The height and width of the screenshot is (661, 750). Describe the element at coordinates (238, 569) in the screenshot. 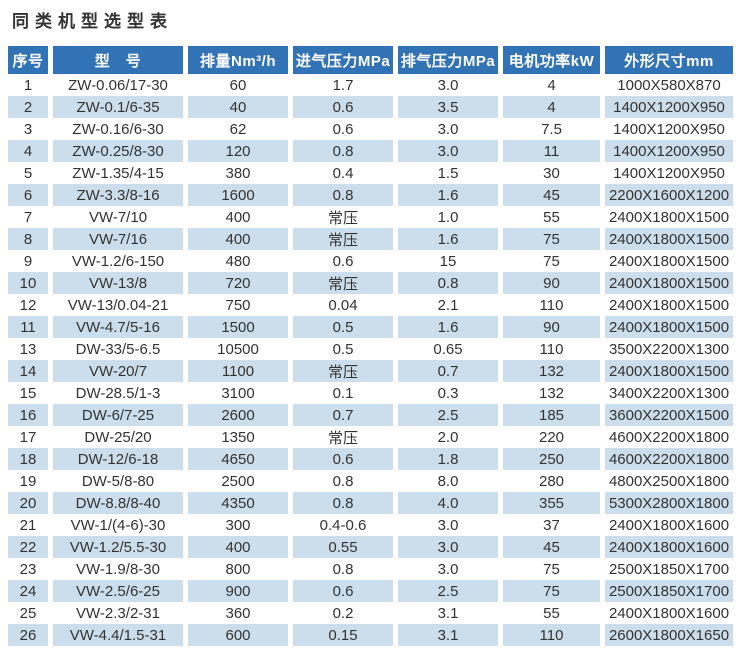

I see `table-cell: 800` at that location.